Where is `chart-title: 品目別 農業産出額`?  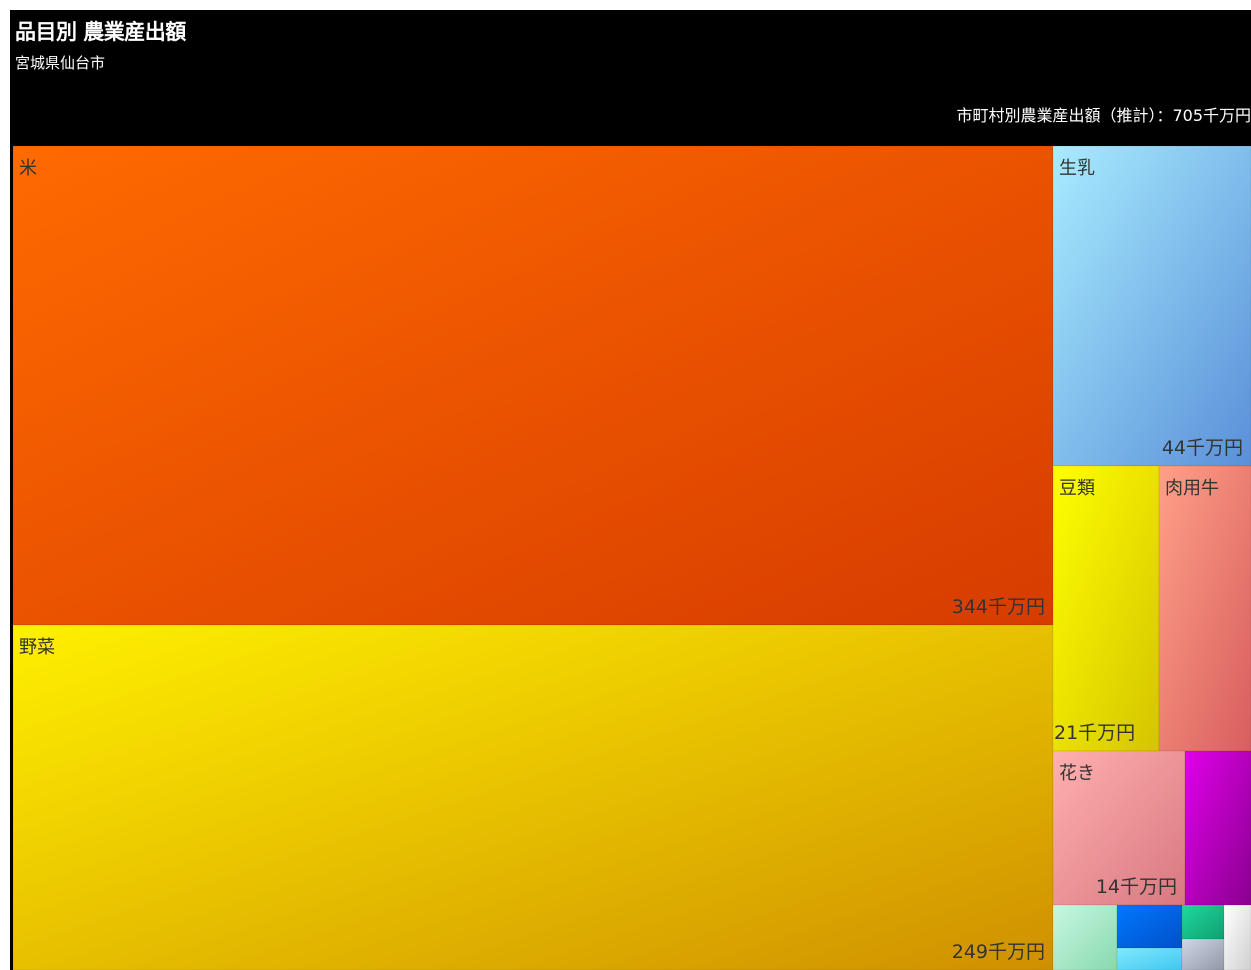
chart-title: 品目別 農業産出額 is located at coordinates (100, 32).